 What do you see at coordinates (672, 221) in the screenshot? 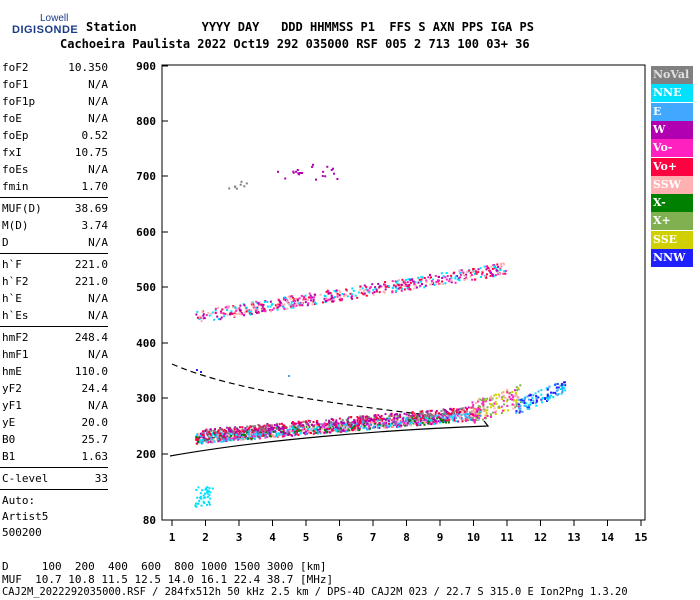
I see `legend-item-xplus: X+` at bounding box center [672, 221].